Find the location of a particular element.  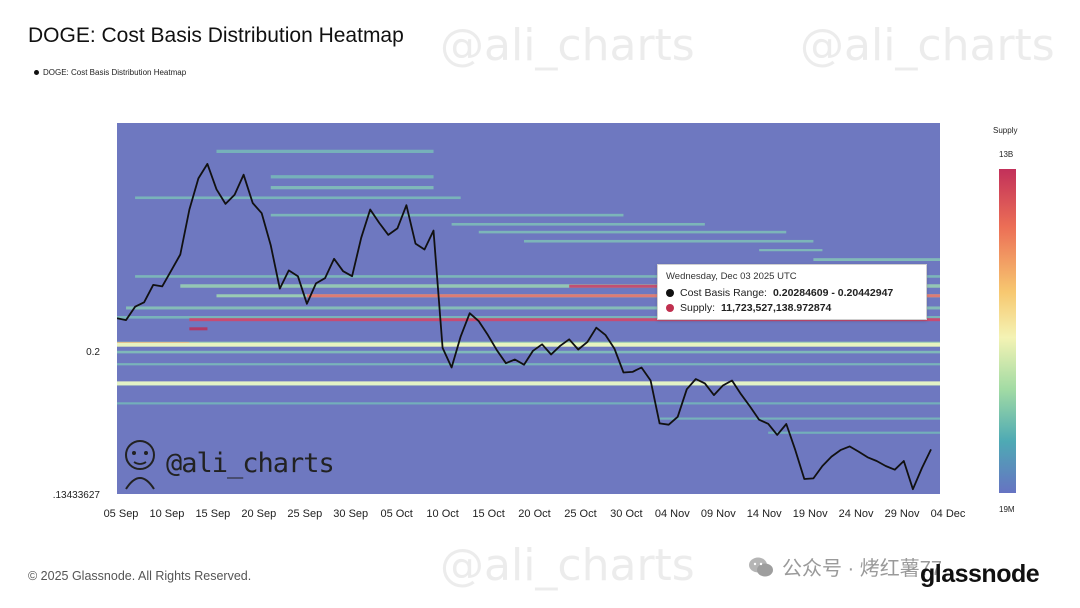

chart-title: DOGE: Cost Basis Distribution Heatmap is located at coordinates (216, 35).